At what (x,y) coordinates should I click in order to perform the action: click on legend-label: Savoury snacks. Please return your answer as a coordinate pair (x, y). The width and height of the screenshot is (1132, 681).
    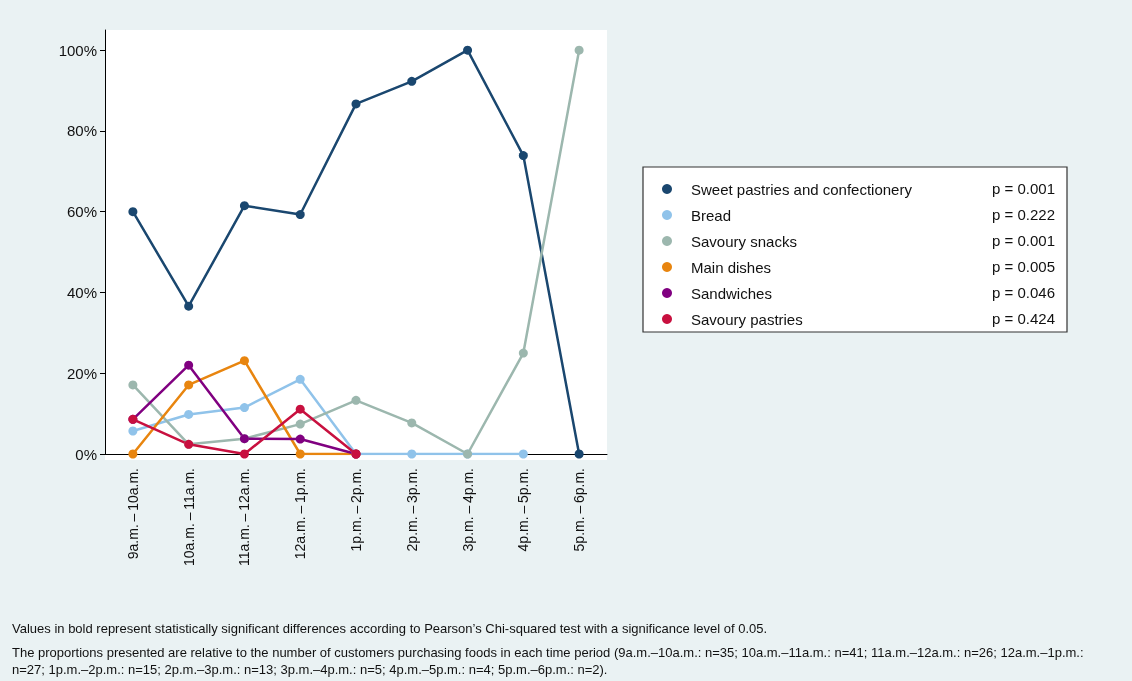
    Looking at the image, I should click on (744, 241).